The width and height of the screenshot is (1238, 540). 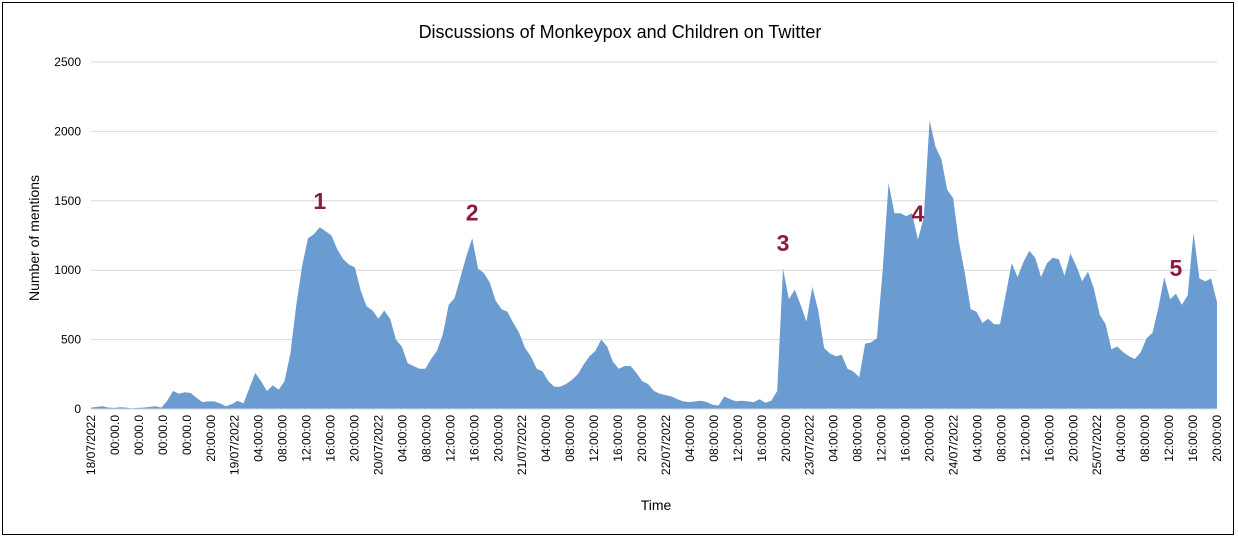 I want to click on peak-label: 1, so click(x=319, y=201).